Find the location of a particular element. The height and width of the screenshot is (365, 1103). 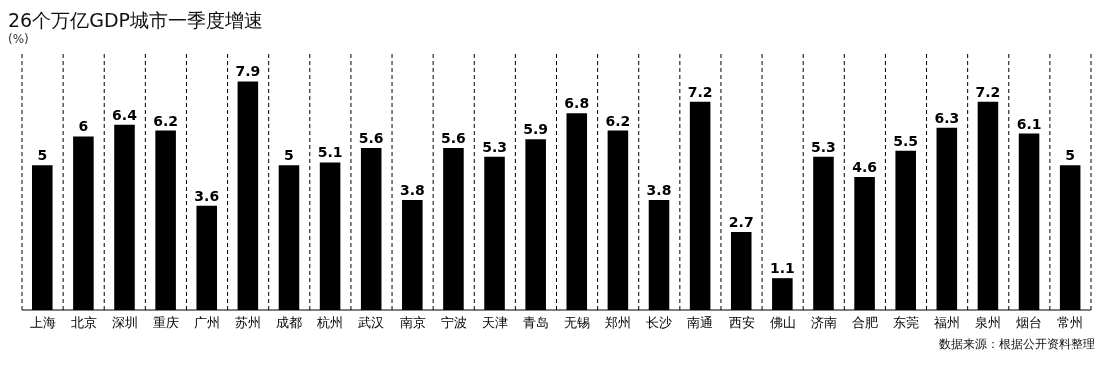

data-label: 6.1 is located at coordinates (1029, 123).